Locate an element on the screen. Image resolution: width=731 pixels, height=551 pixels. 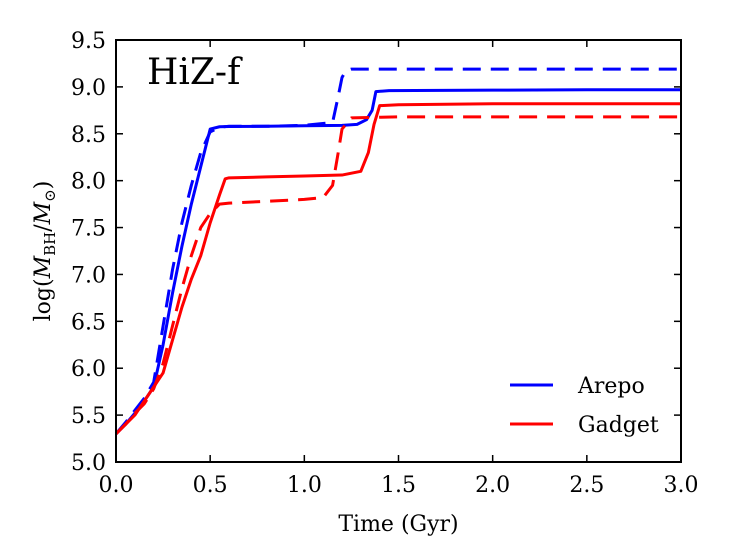
y-tick-label: 8.0 is located at coordinates (88, 182).